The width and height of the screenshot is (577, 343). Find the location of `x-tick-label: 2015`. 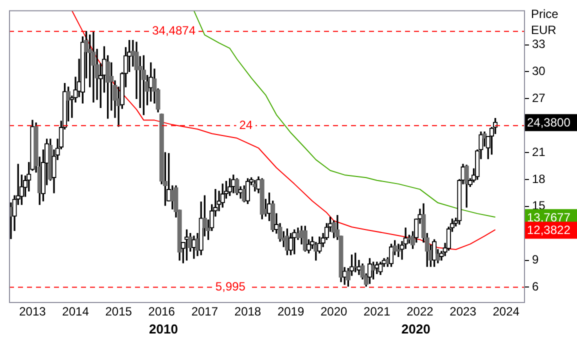

x-tick-label: 2015 is located at coordinates (118, 311).